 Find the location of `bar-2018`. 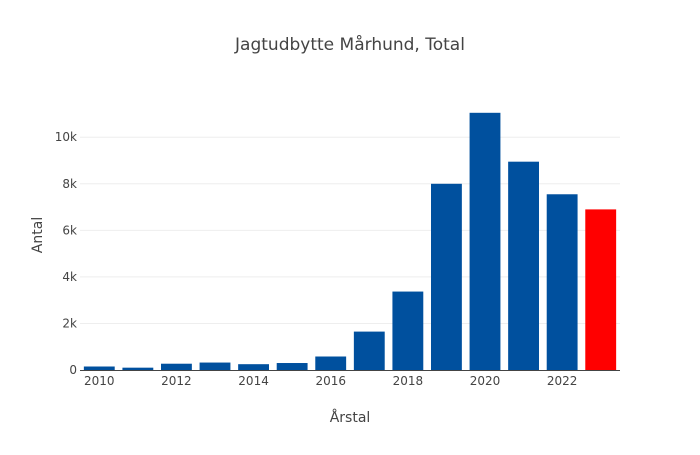

bar-2018 is located at coordinates (408, 330).